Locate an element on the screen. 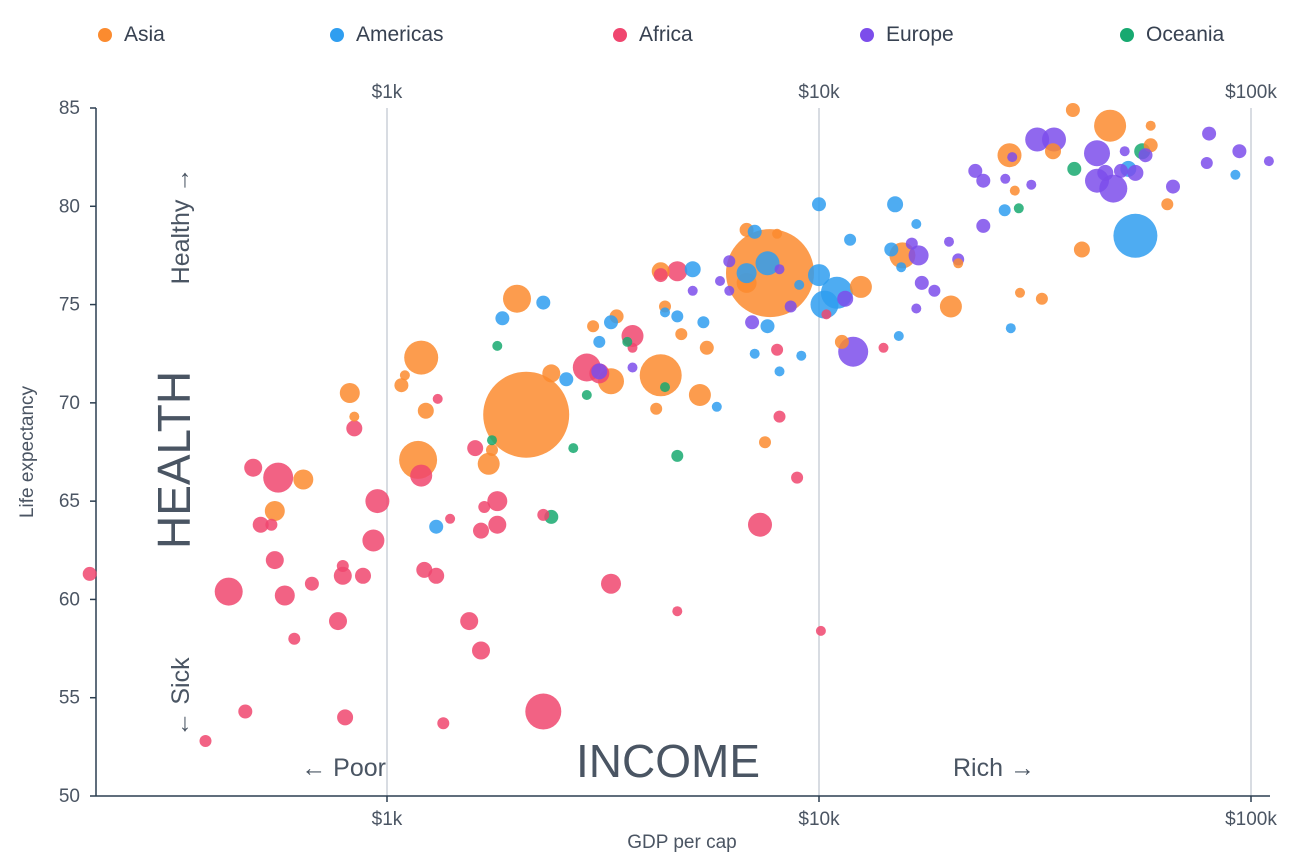  legend-item-oceania: Oceania is located at coordinates (1172, 35).